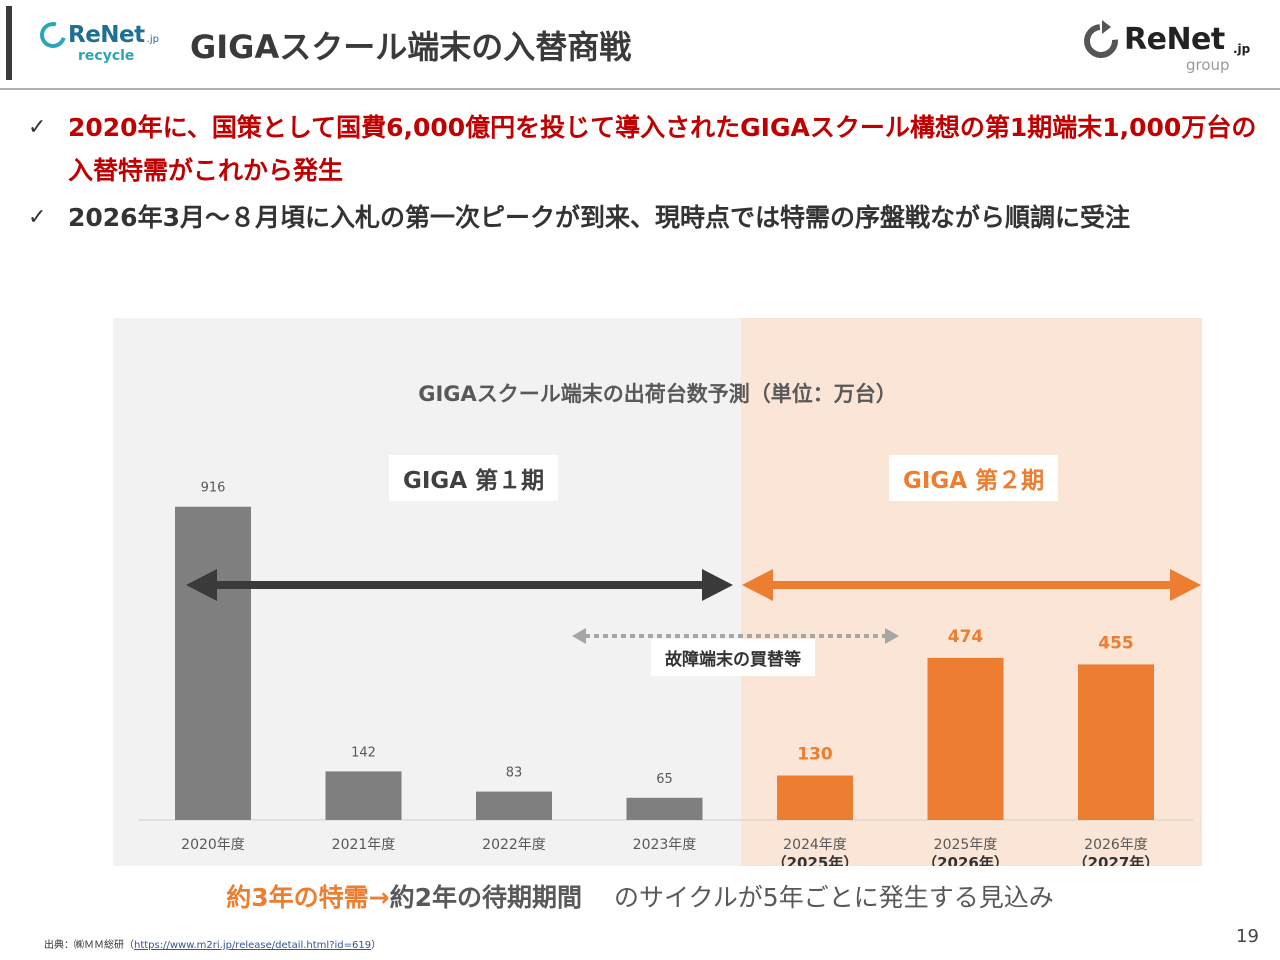 This screenshot has width=1280, height=960. I want to click on tick-label: 2023年度, so click(665, 845).